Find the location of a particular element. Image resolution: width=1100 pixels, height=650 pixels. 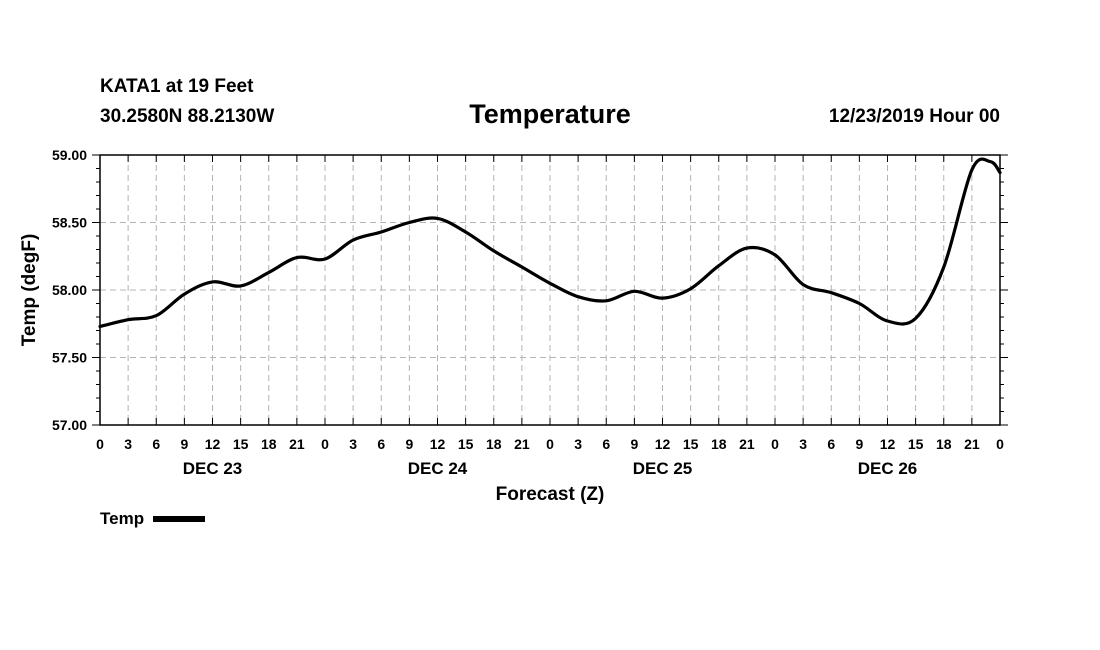

day-label: DEC 24 is located at coordinates (438, 468).